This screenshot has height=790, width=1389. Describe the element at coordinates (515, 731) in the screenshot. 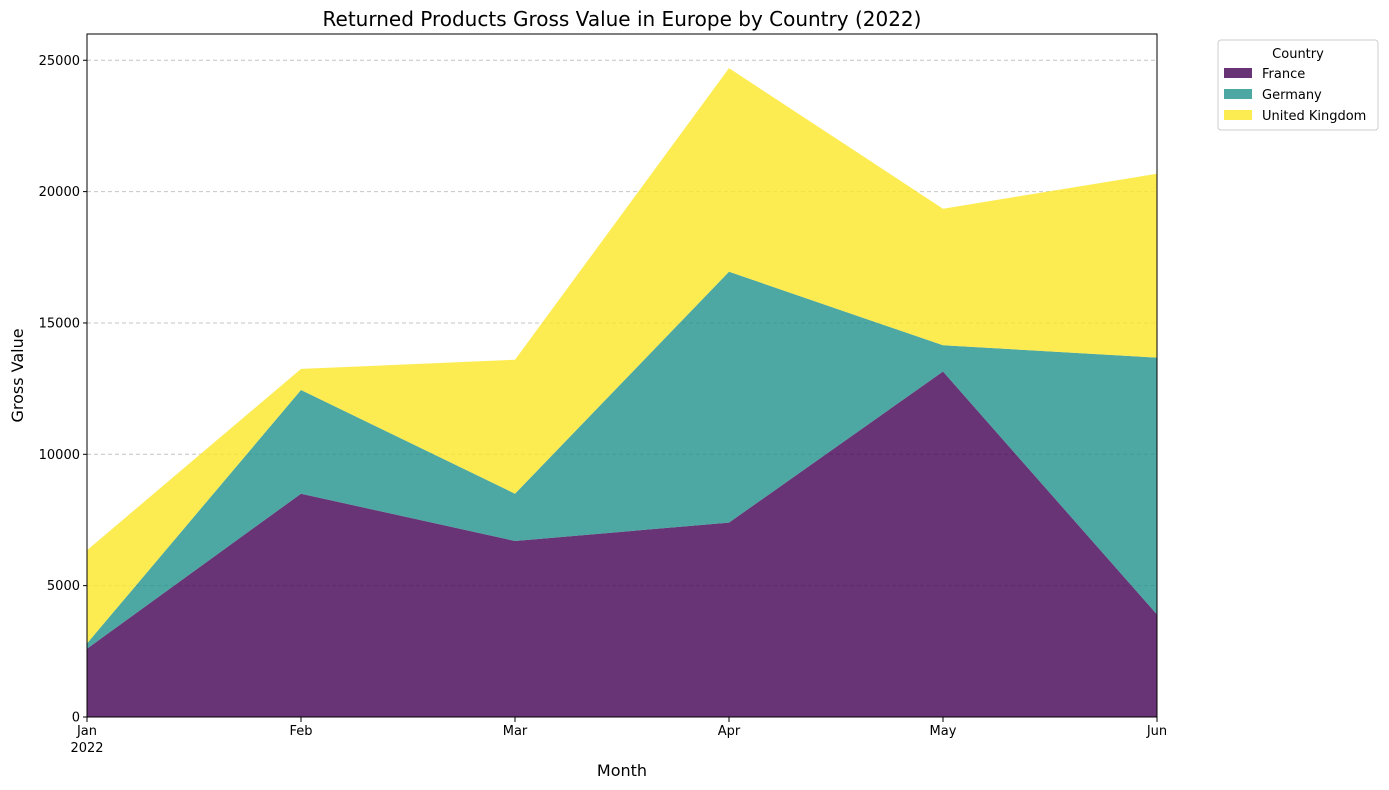

I see `x-tick-label: Mar` at that location.